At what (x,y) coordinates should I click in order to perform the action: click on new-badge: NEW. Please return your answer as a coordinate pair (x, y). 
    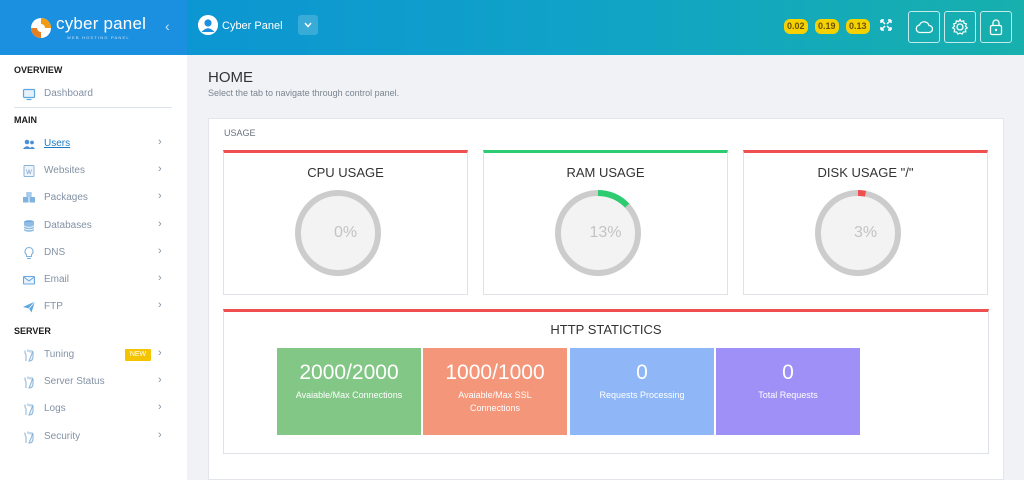
    Looking at the image, I should click on (138, 355).